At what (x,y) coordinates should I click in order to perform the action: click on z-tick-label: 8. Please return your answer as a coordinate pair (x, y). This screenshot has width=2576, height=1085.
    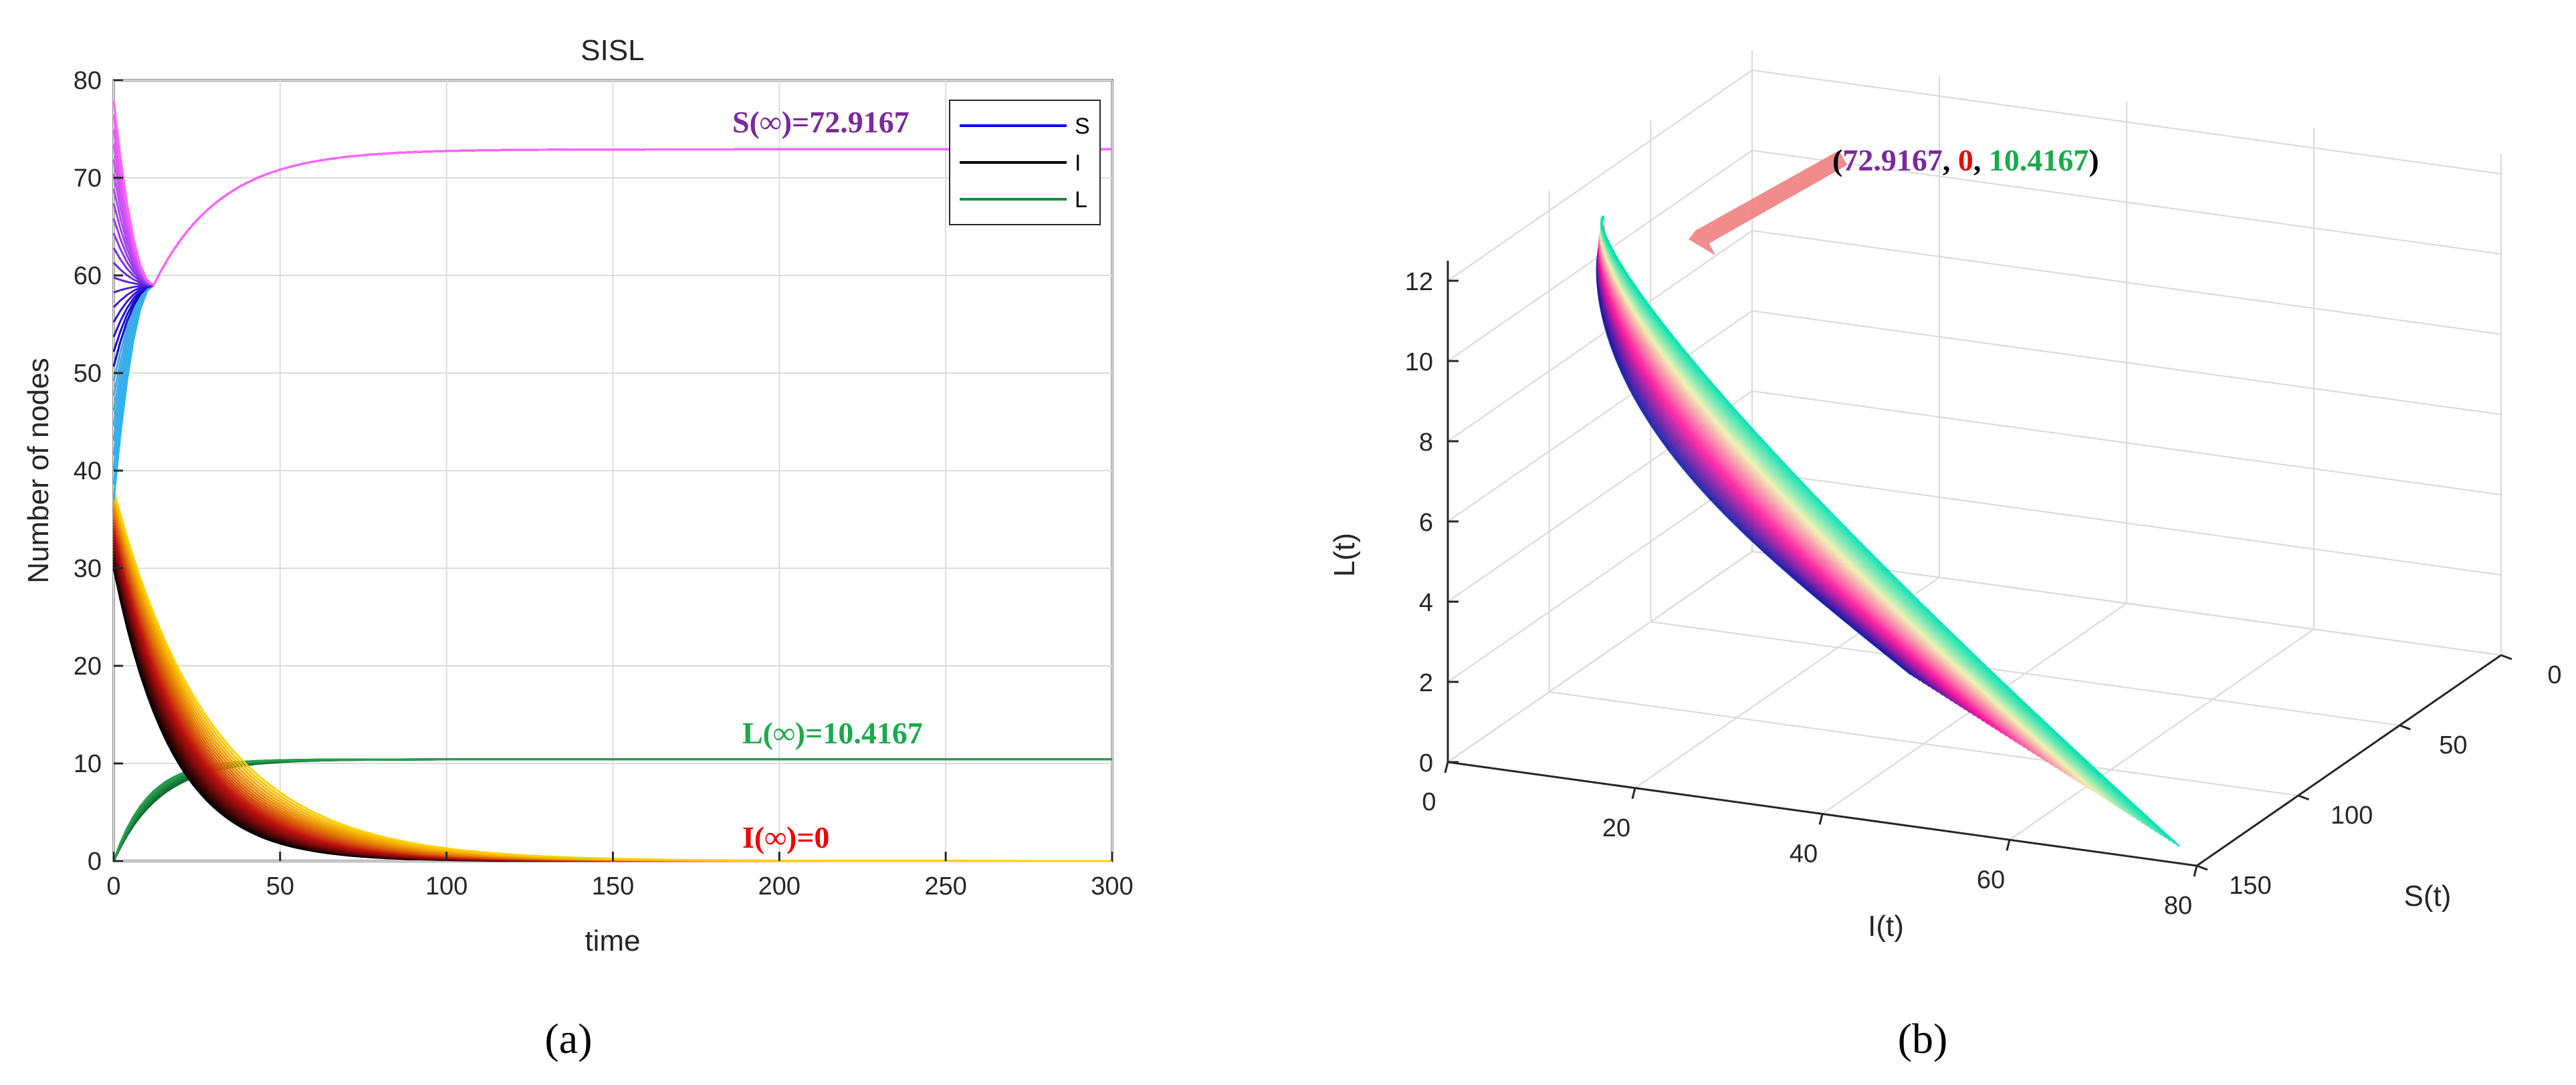
    Looking at the image, I should click on (1426, 443).